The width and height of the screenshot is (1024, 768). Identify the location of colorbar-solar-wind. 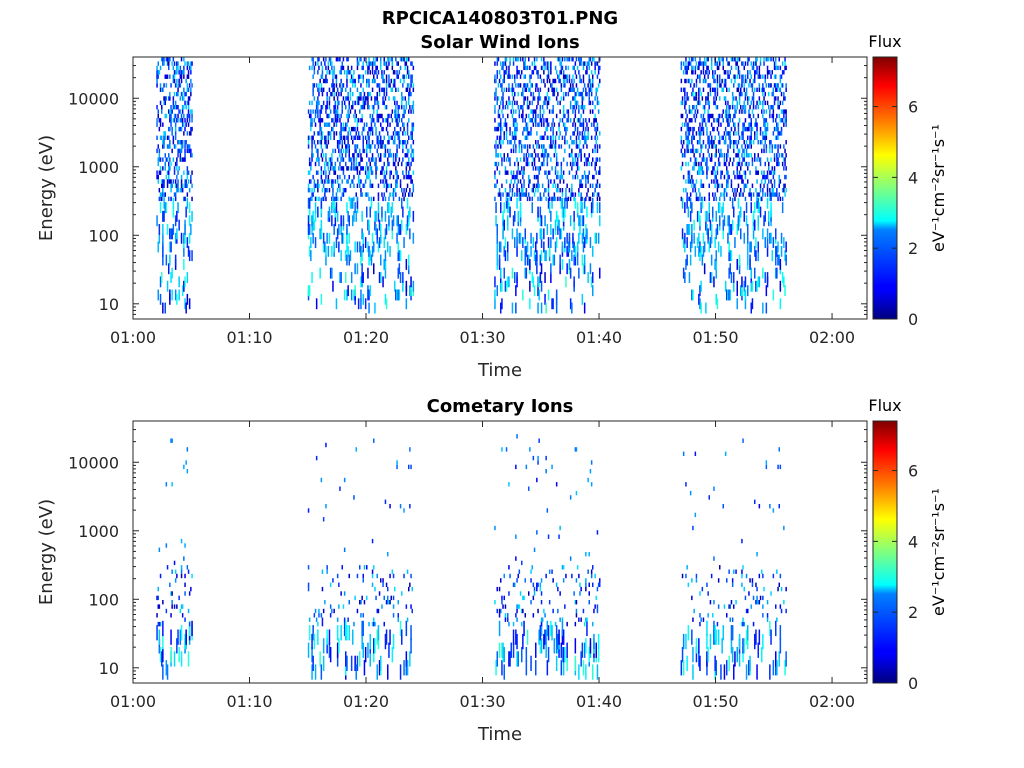
(885, 188).